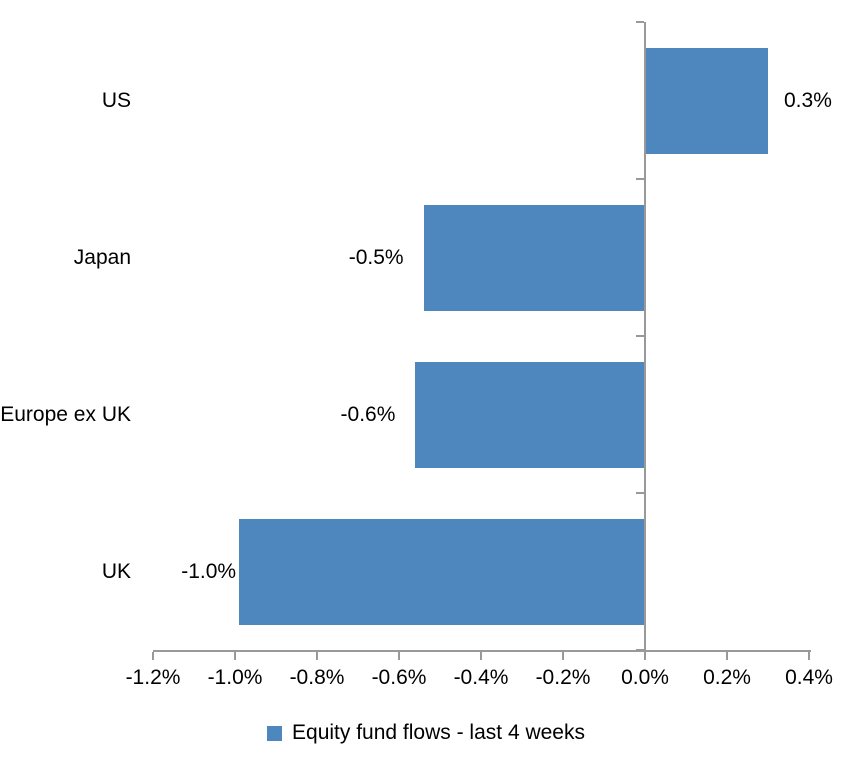 Image resolution: width=852 pixels, height=757 pixels. What do you see at coordinates (706, 100) in the screenshot?
I see `bar-us` at bounding box center [706, 100].